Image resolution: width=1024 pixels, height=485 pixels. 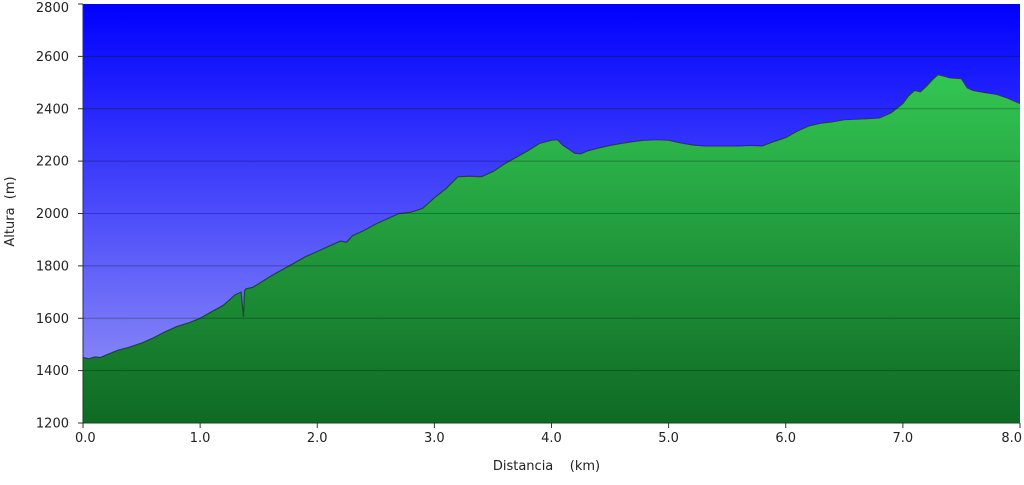 What do you see at coordinates (551, 438) in the screenshot?
I see `x-tick-label: 4.0` at bounding box center [551, 438].